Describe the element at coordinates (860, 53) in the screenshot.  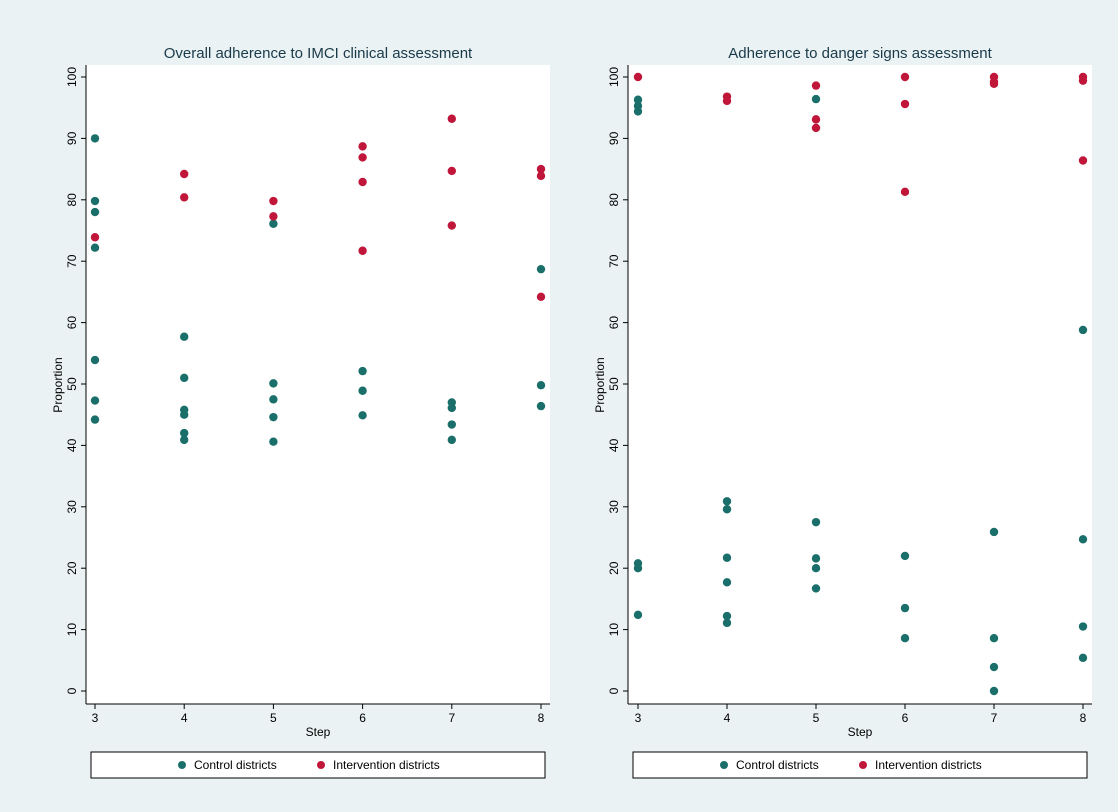
I see `chart-title: Adherence to danger signs assessment` at that location.